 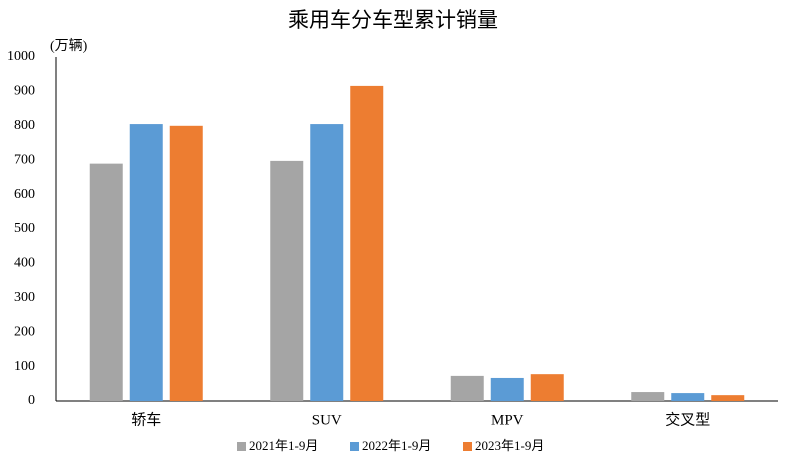 What do you see at coordinates (396, 445) in the screenshot?
I see `legend-label: 2022年1-9月` at bounding box center [396, 445].